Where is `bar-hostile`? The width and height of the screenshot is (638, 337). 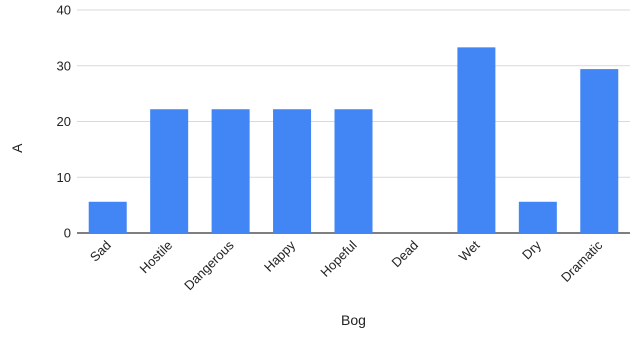
bar-hostile is located at coordinates (169, 171).